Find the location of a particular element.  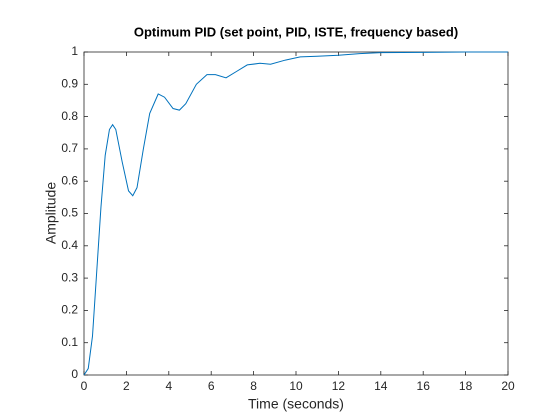

x-tick-label: 20 is located at coordinates (508, 386).